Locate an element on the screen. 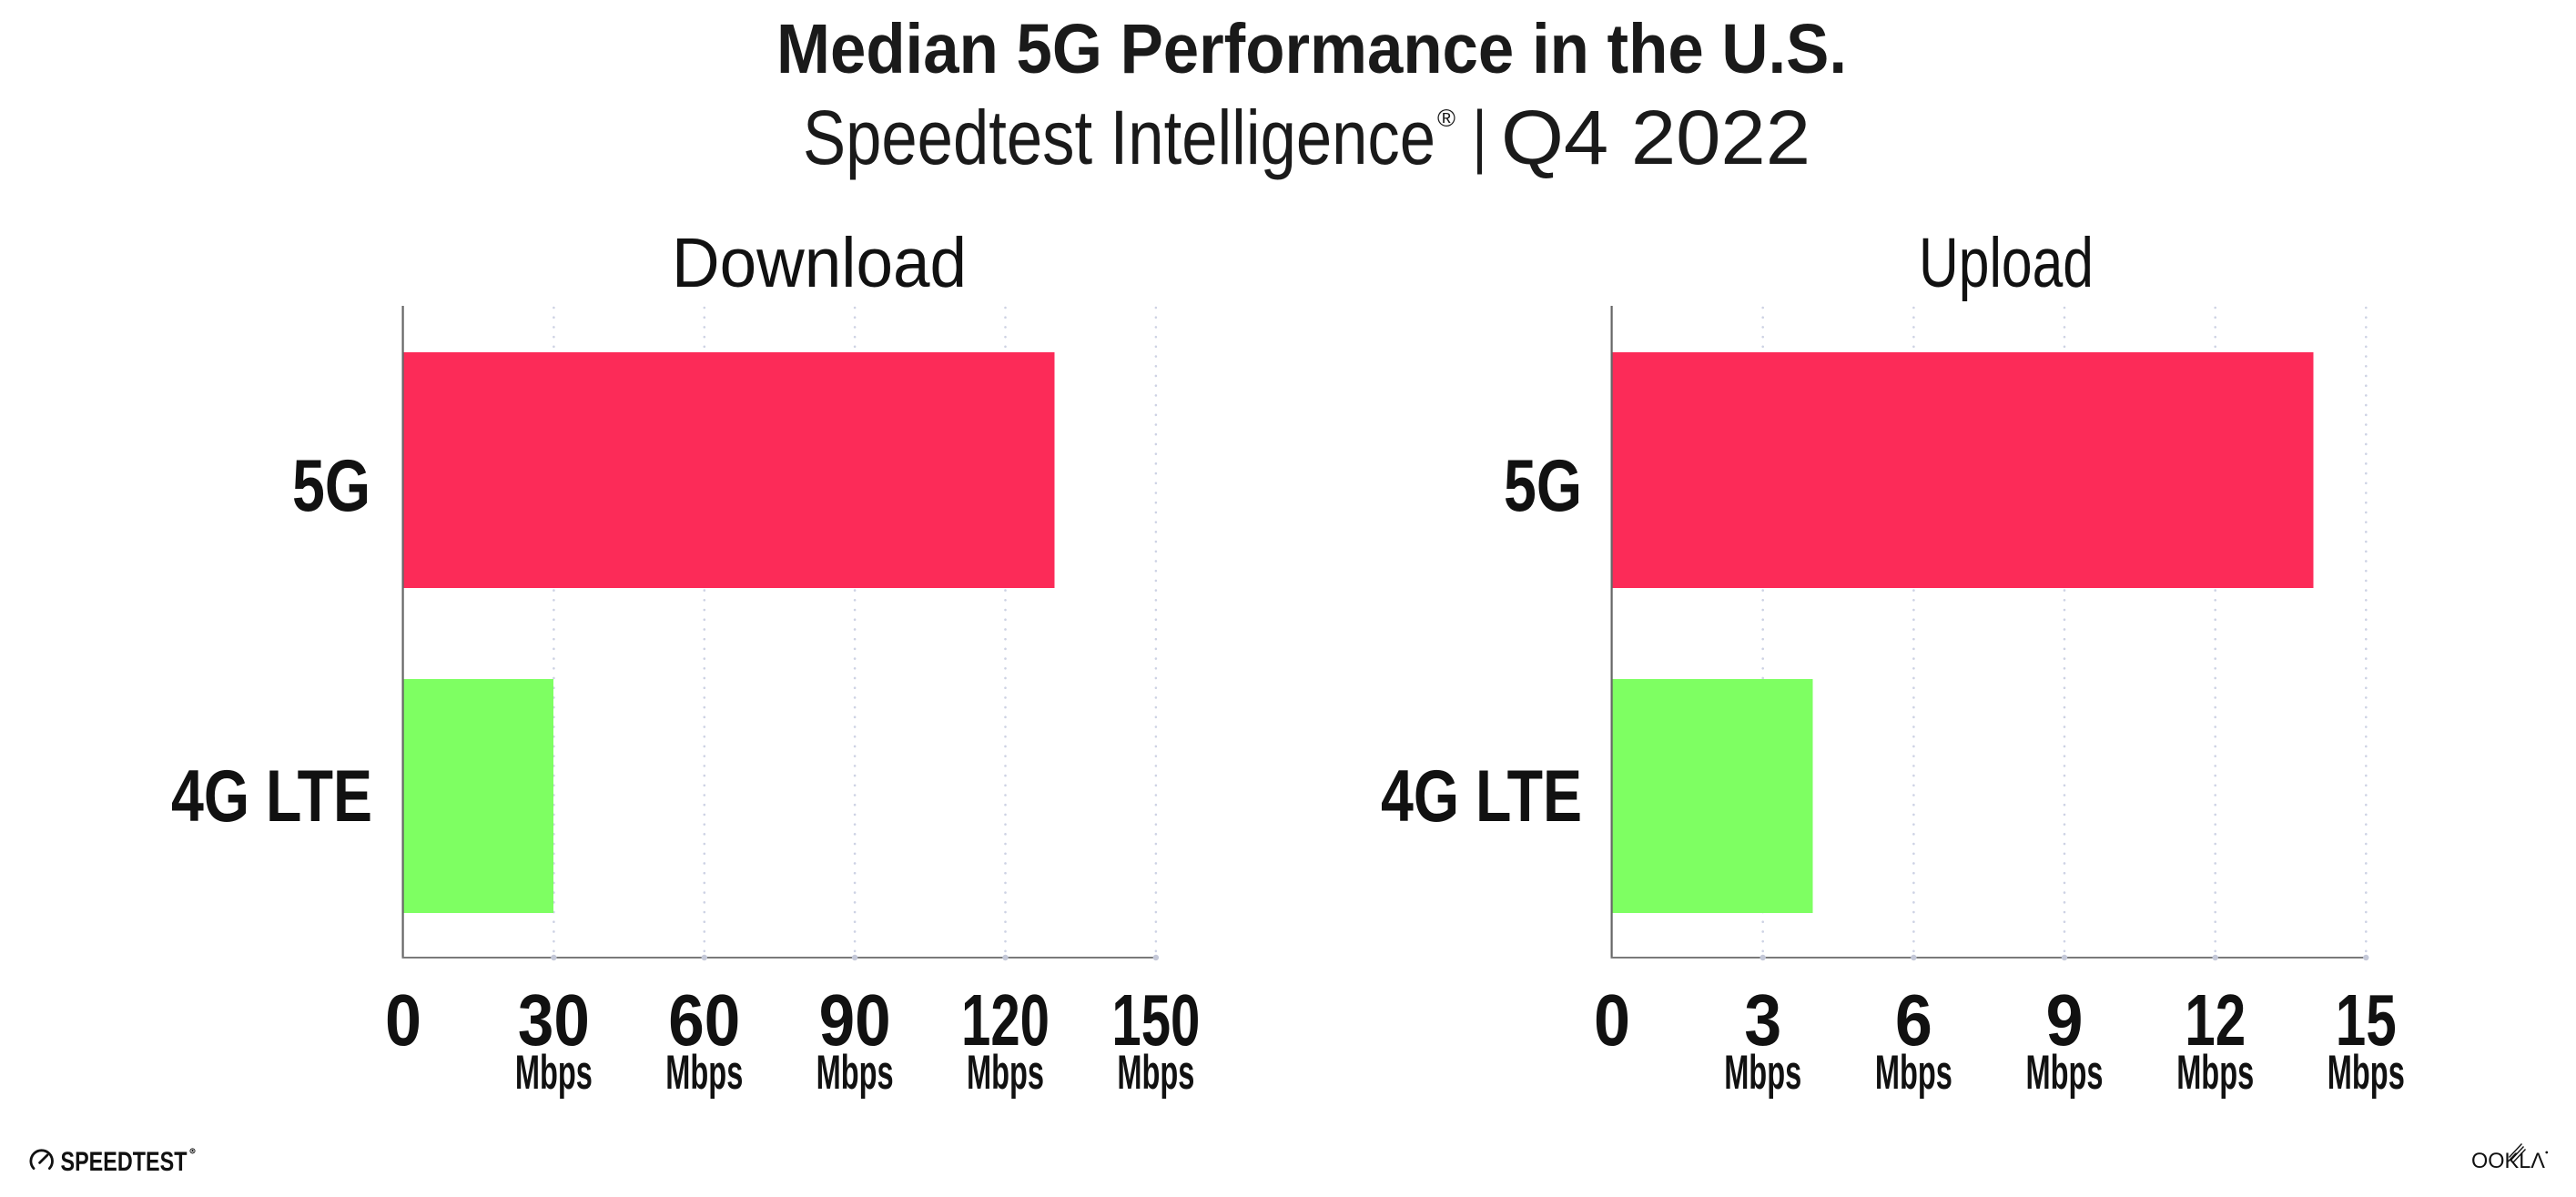 The image size is (2576, 1197). svg-text: 90 is located at coordinates (855, 1020).